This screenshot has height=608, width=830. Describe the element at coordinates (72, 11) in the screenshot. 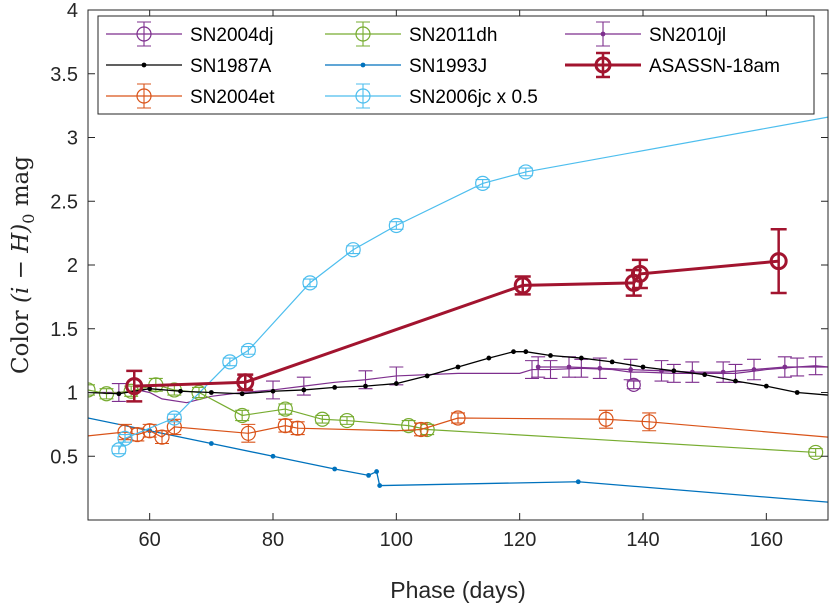

I see `y-tick-label: 4` at that location.